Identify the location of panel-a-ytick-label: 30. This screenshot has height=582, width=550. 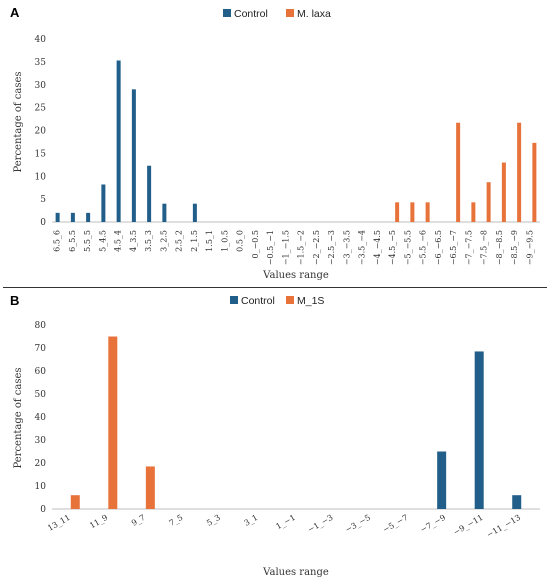
(41, 86).